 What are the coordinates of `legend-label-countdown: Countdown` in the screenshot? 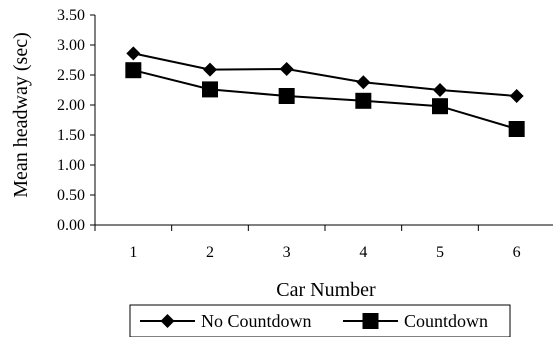 It's located at (446, 321).